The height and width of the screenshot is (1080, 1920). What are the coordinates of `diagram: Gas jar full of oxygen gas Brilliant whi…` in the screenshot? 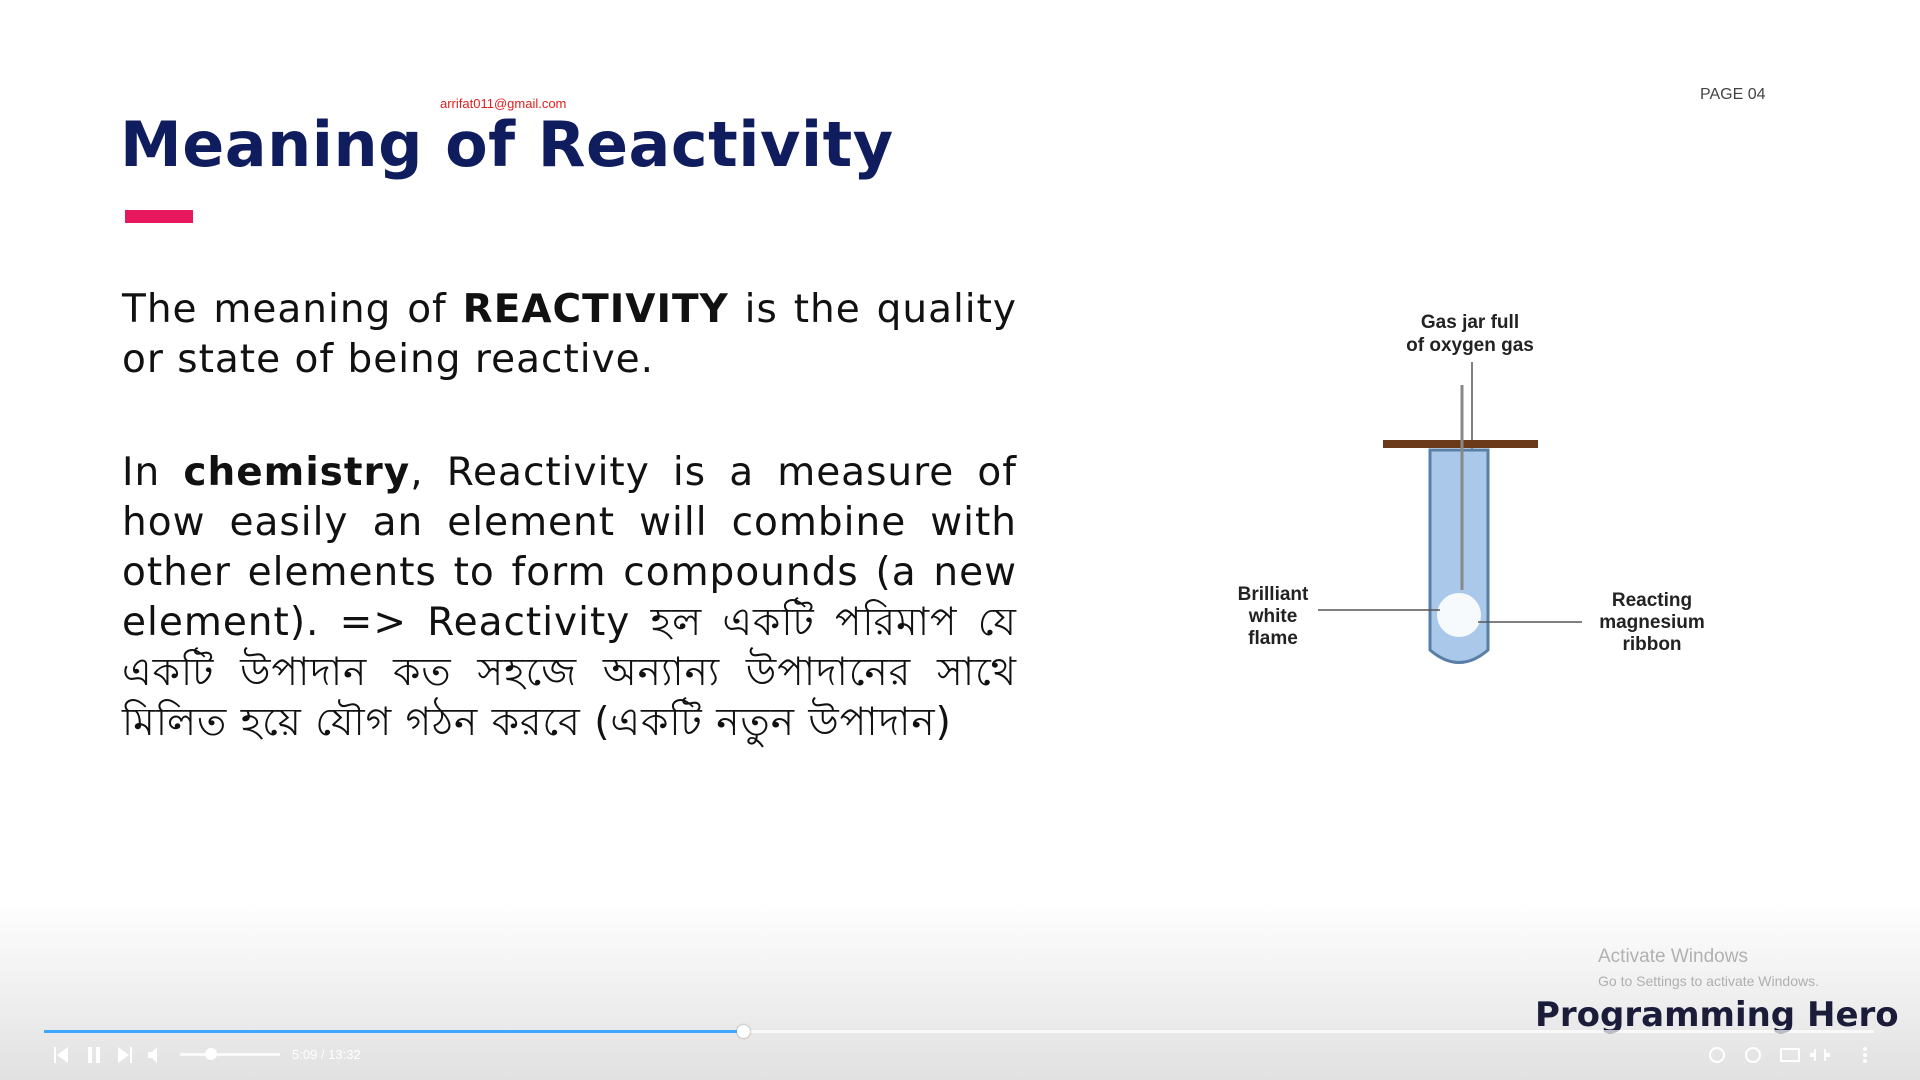 It's located at (1471, 488).